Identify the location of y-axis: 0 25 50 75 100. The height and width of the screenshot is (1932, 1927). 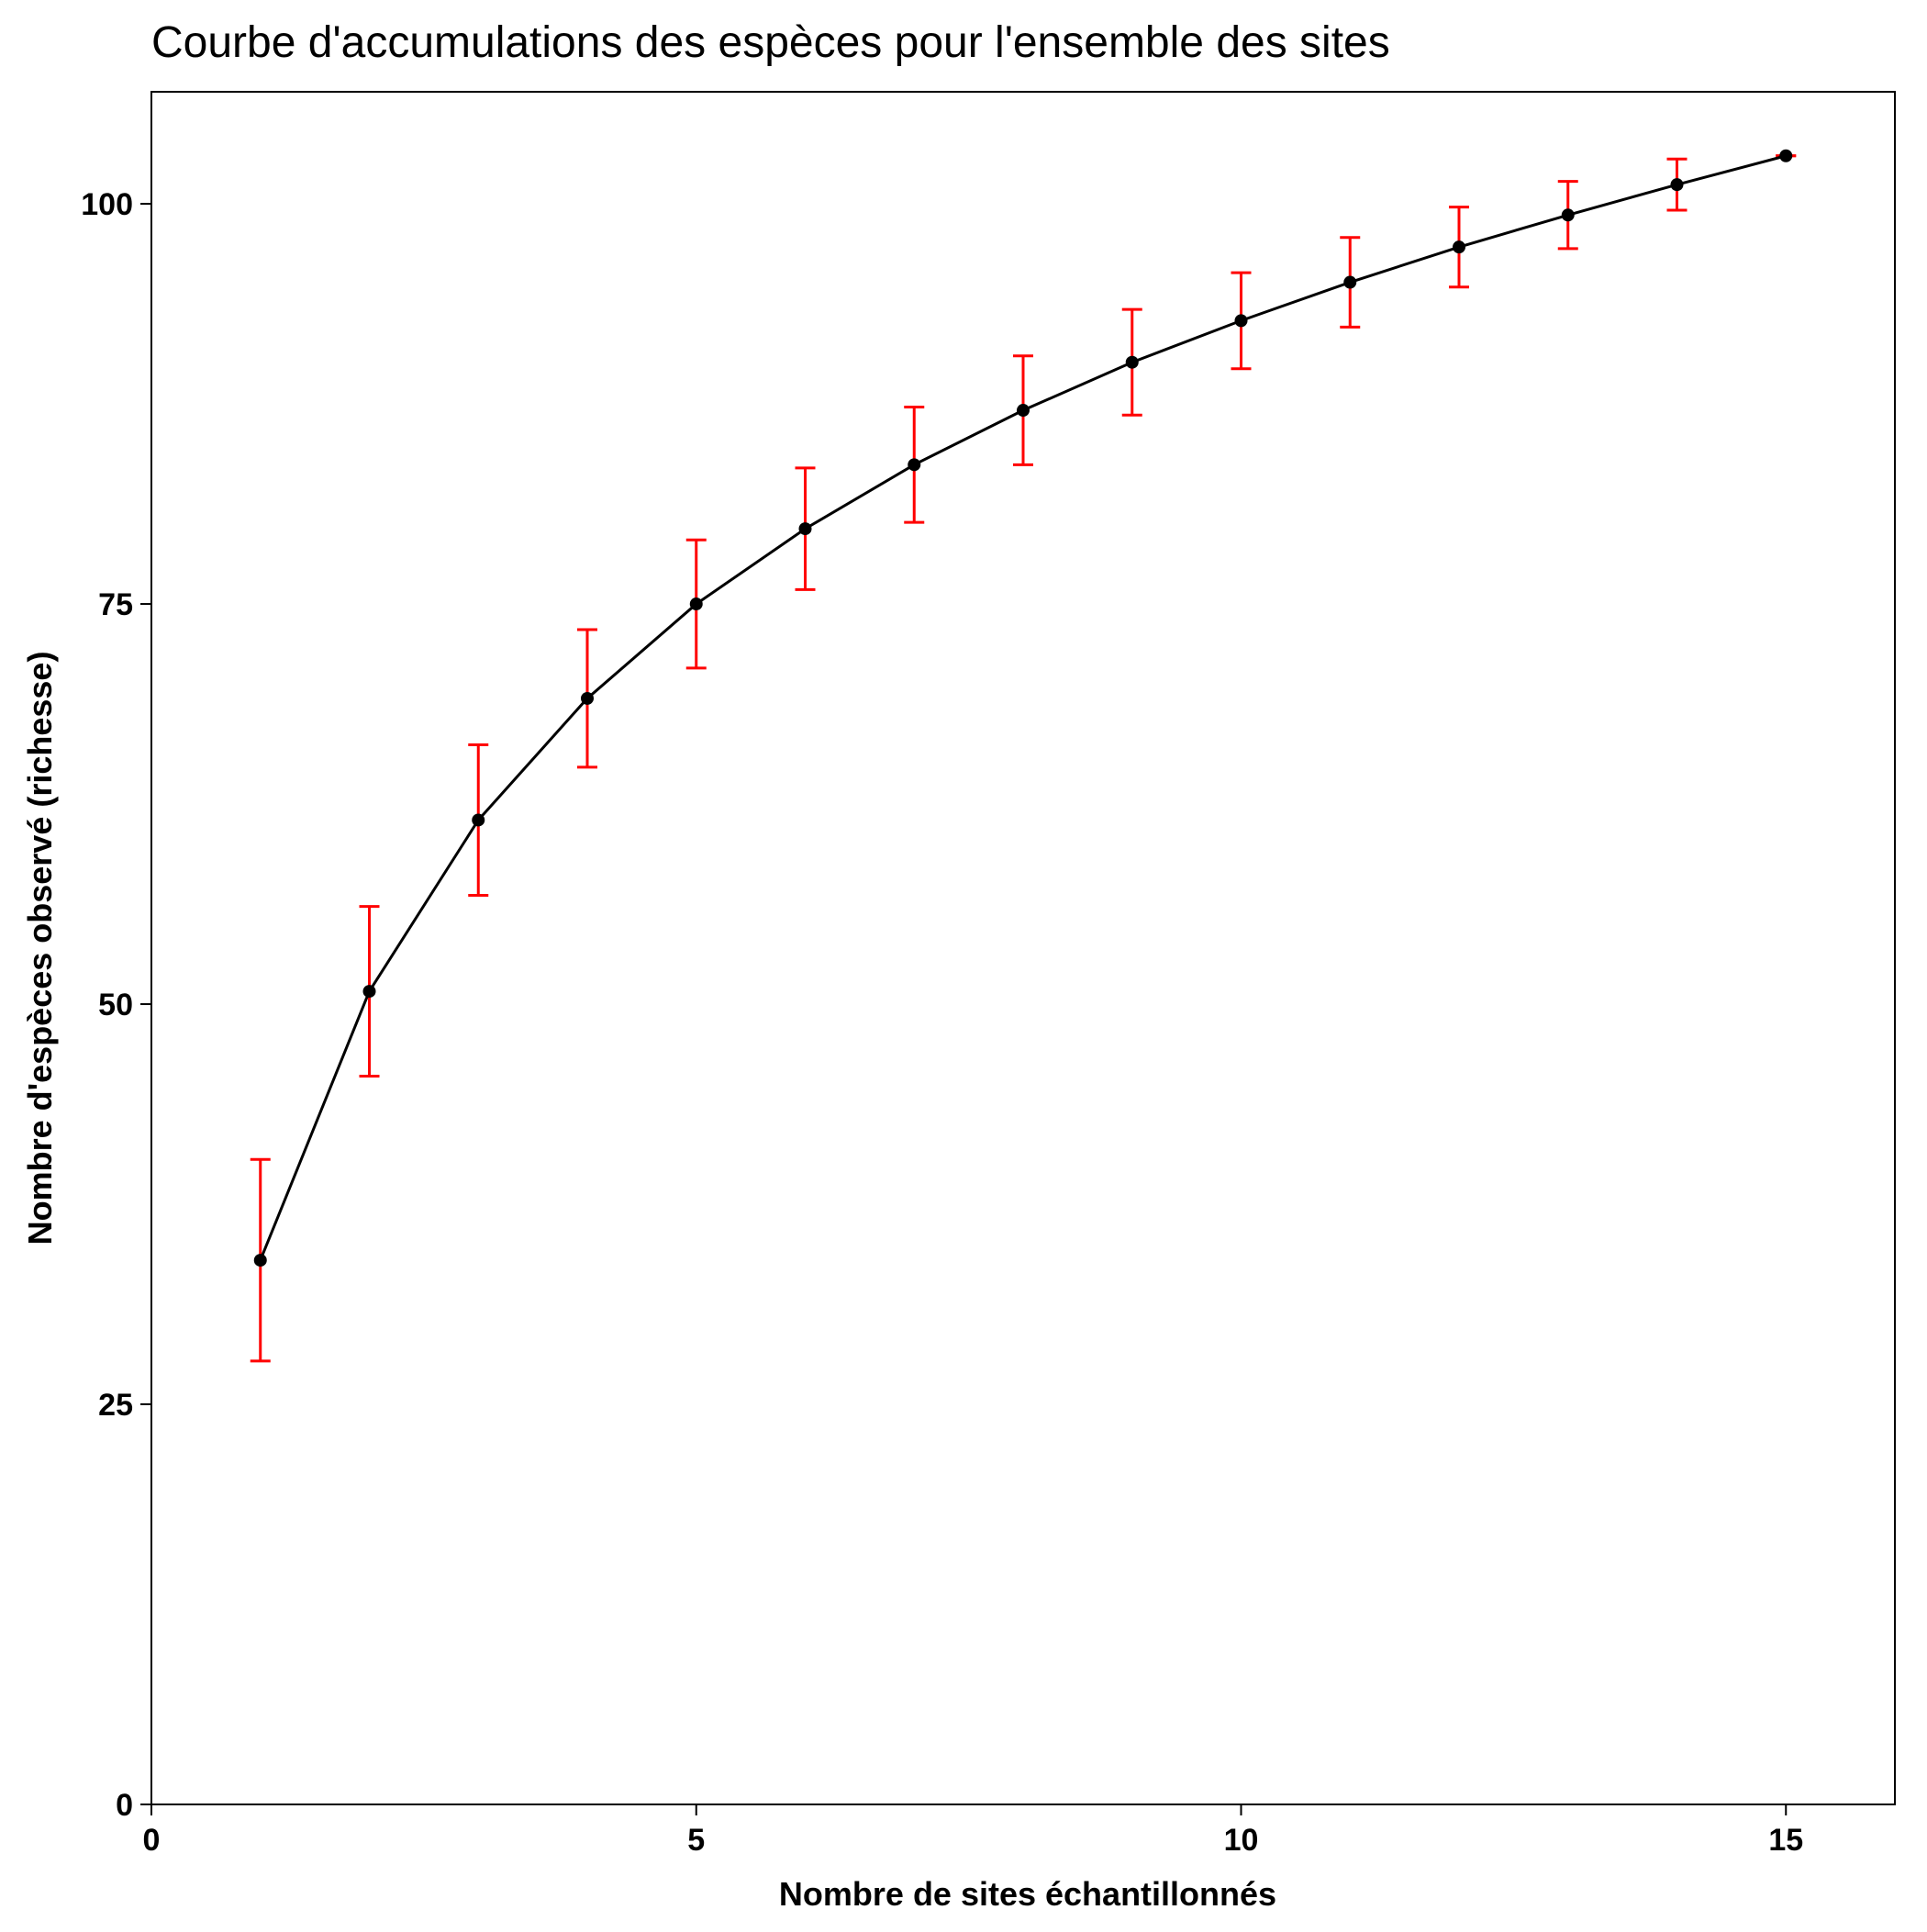
(116, 1005).